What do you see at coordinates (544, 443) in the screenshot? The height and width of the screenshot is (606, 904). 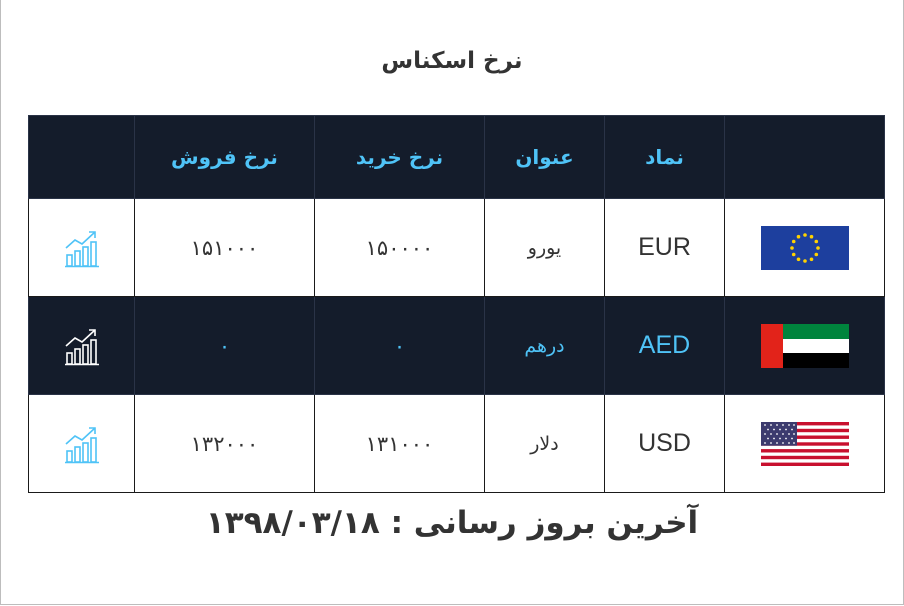 I see `currency-name: دلار` at bounding box center [544, 443].